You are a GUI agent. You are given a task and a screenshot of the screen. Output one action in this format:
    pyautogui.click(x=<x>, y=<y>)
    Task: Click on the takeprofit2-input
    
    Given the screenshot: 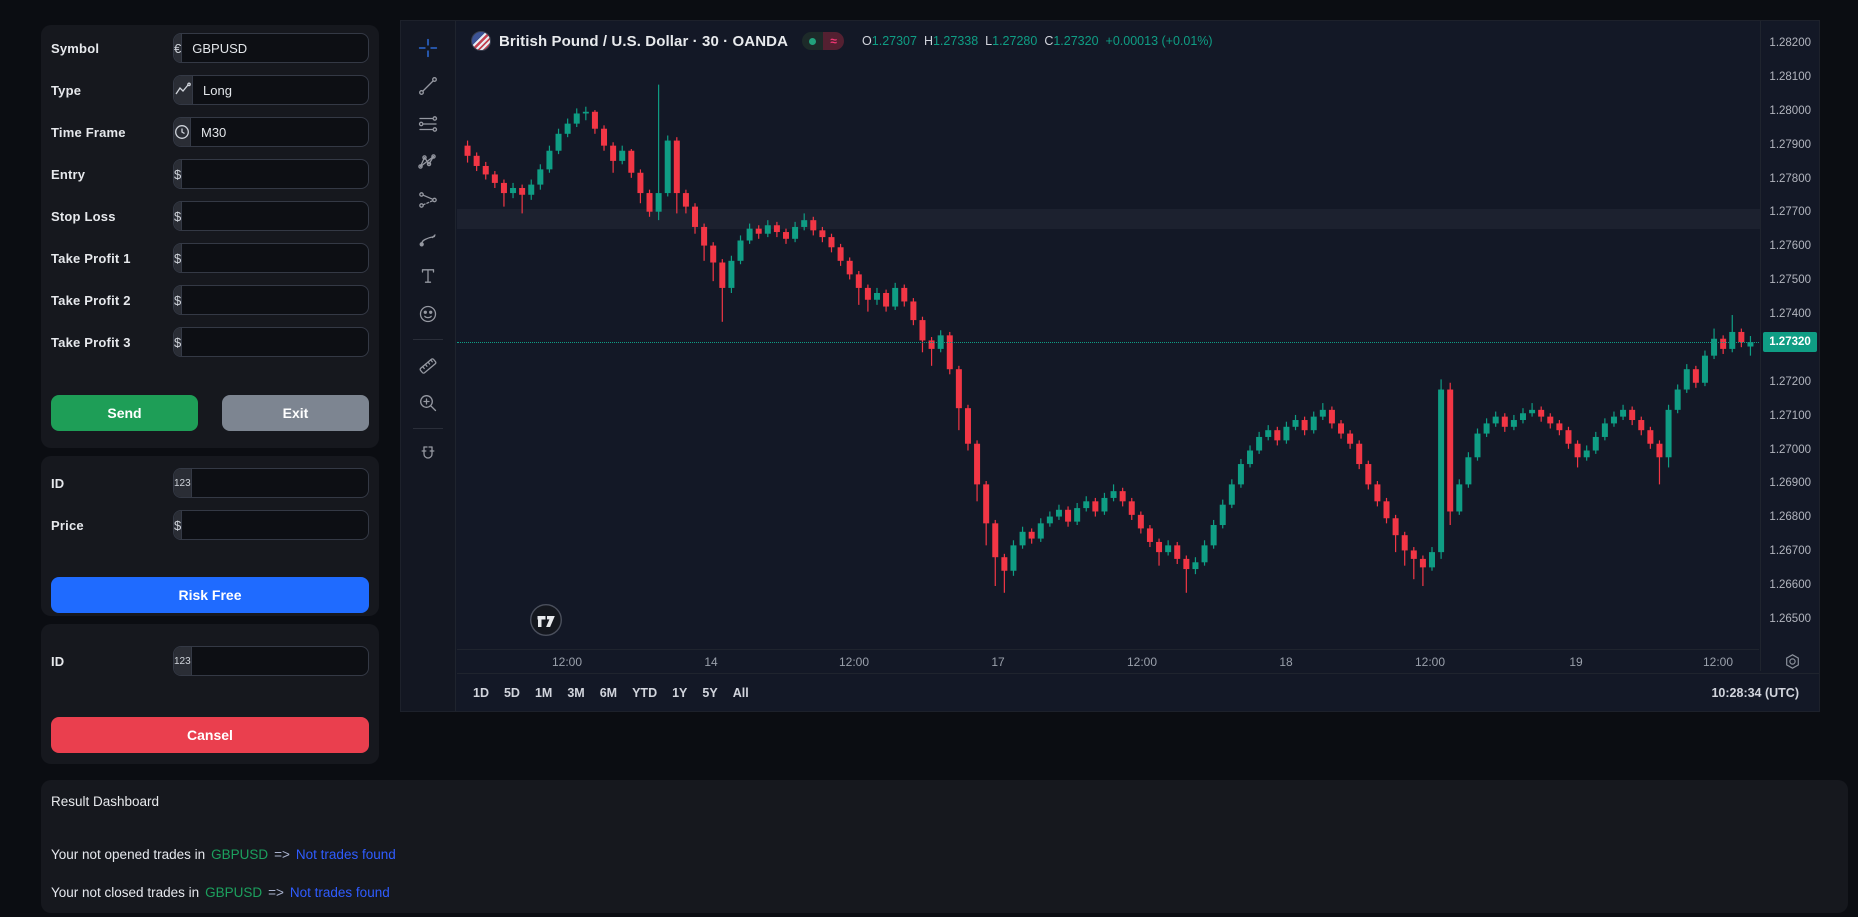 What is the action you would take?
    pyautogui.click(x=275, y=300)
    